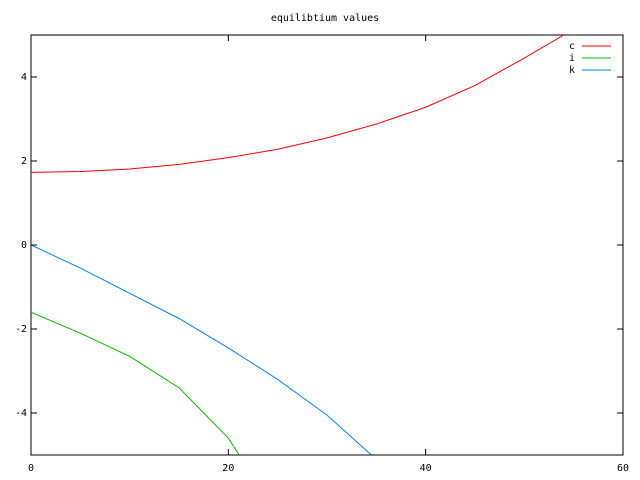  Describe the element at coordinates (135, 383) in the screenshot. I see `line-series` at that location.